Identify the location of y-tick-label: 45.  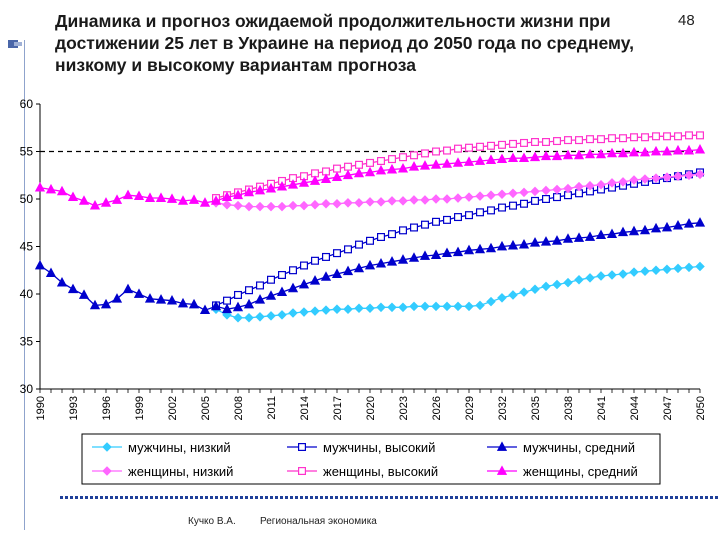
(27, 247).